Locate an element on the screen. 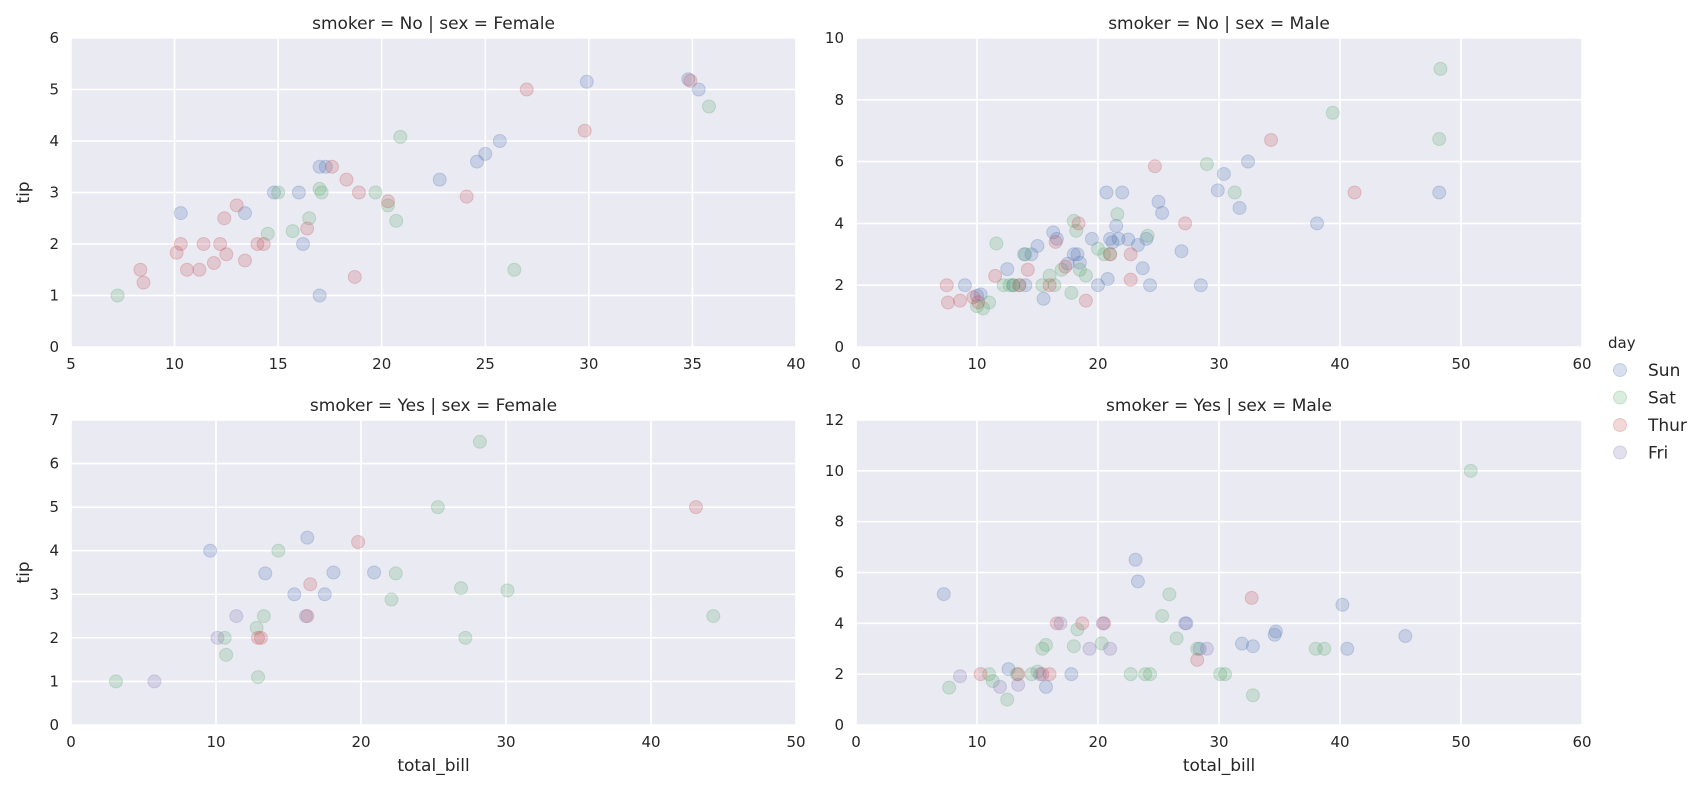 The width and height of the screenshot is (1702, 800). y-tick-label: 1 is located at coordinates (54, 681).